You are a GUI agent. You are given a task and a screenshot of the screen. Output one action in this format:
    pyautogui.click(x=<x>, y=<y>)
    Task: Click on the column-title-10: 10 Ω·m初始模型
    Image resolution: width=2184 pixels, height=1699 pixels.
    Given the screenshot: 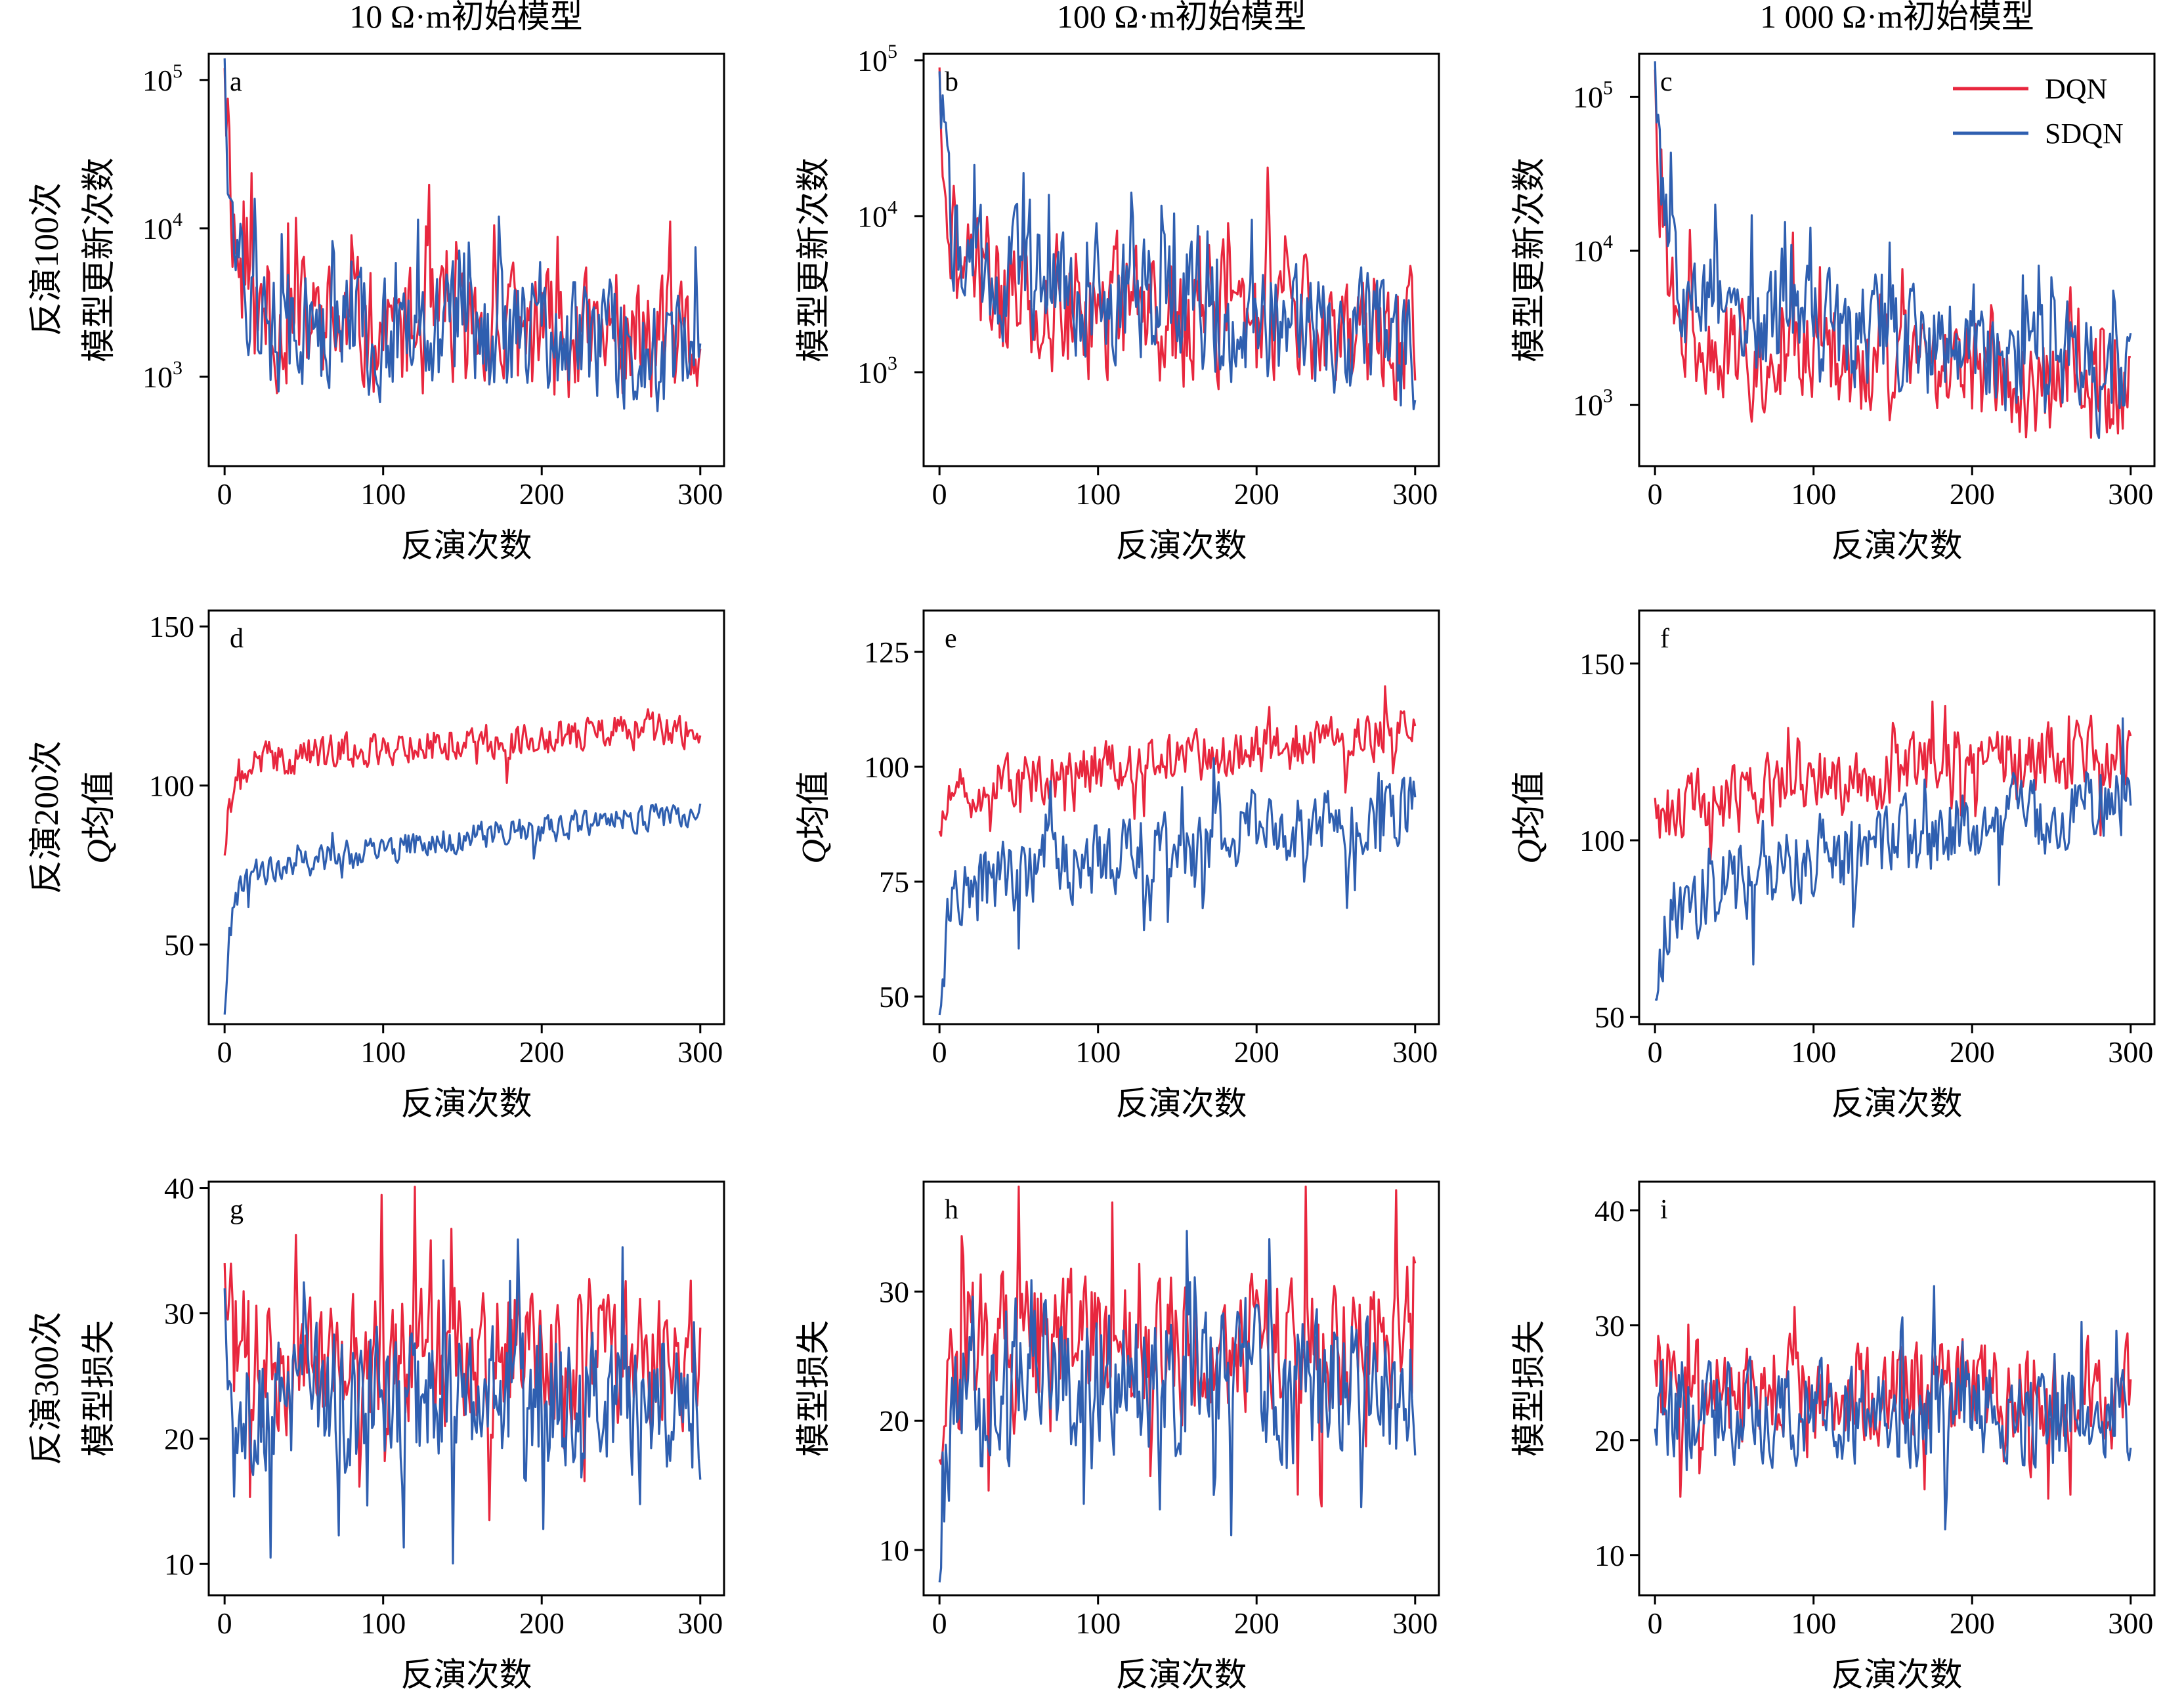 What is the action you would take?
    pyautogui.click(x=465, y=18)
    